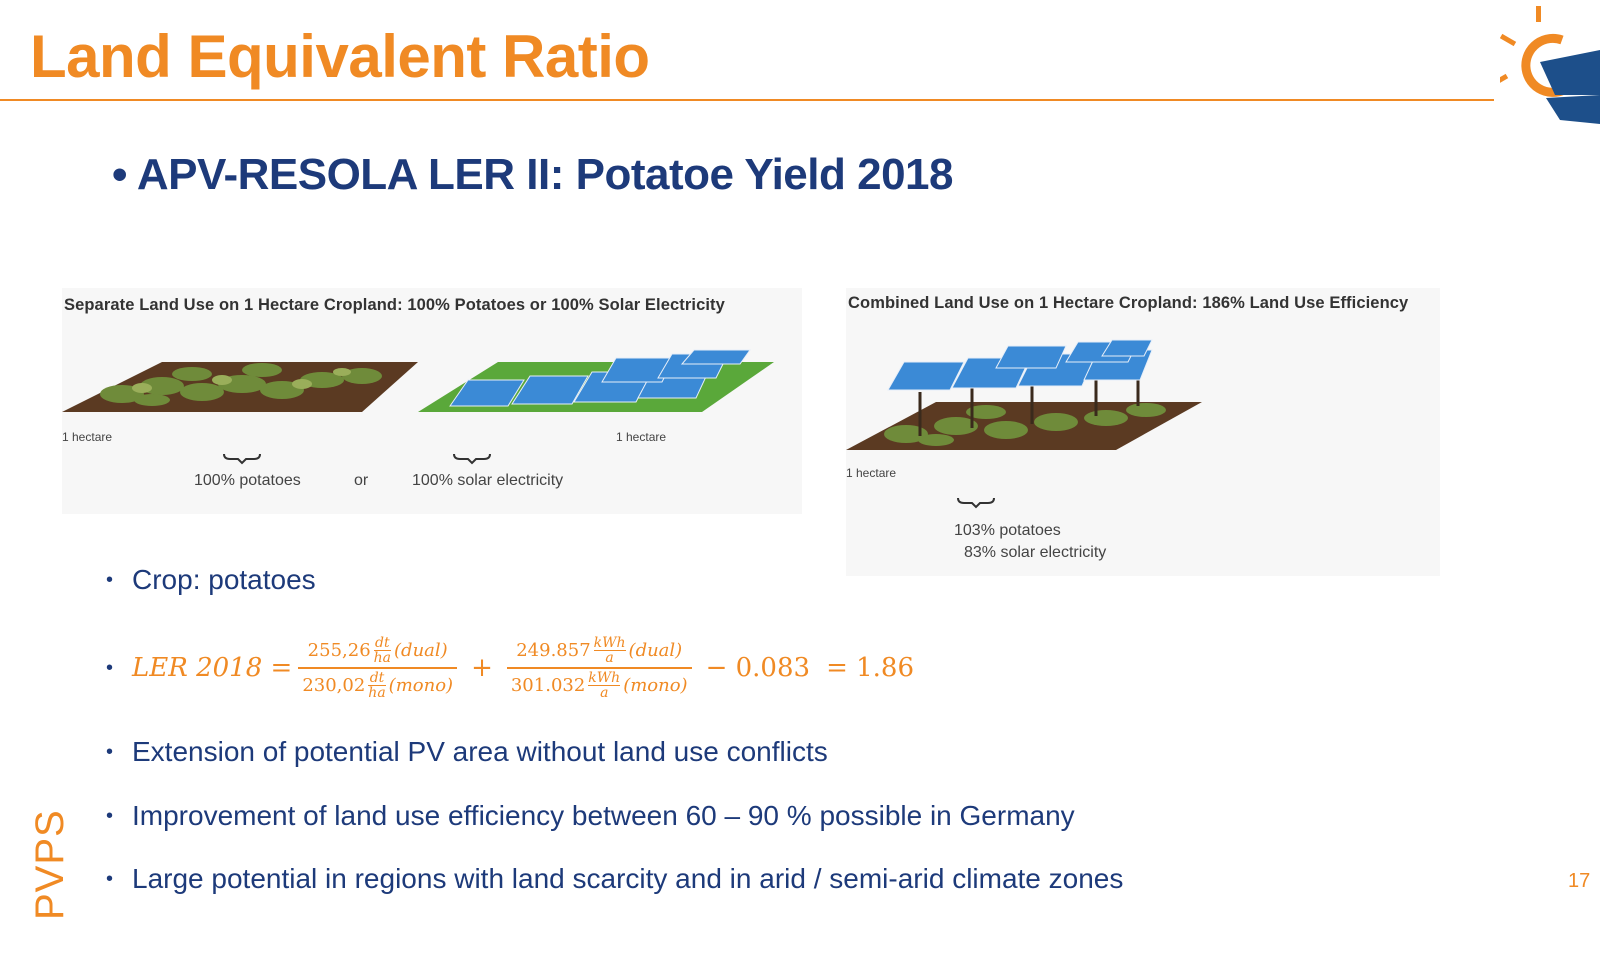 The height and width of the screenshot is (961, 1600). I want to click on formula-fraction-potatoes: 255,26 dt ha (dual) 230,02 dt ha (mono), so click(378, 668).